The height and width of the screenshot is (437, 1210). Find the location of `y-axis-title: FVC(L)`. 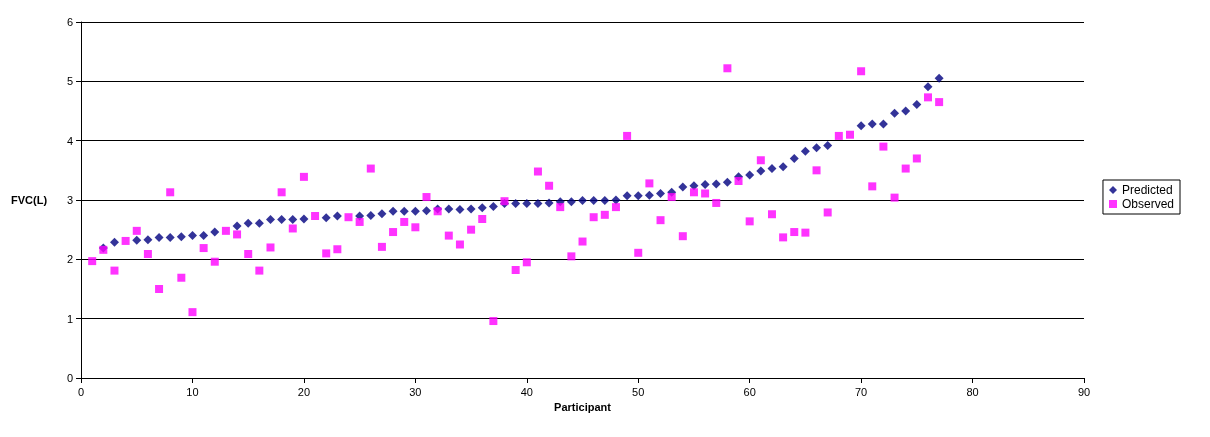

y-axis-title: FVC(L) is located at coordinates (29, 200).